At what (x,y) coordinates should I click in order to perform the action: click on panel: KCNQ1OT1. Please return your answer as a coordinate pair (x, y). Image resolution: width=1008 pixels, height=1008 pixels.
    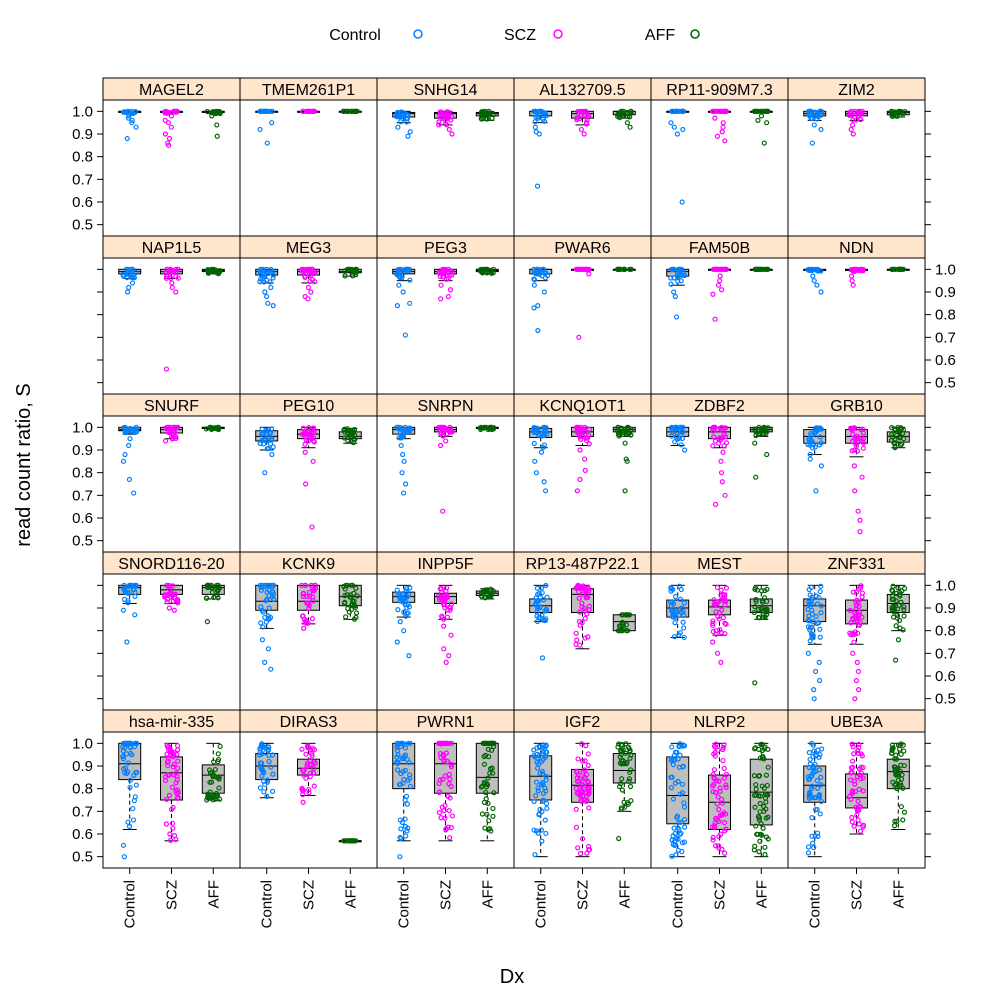
    Looking at the image, I should click on (582, 473).